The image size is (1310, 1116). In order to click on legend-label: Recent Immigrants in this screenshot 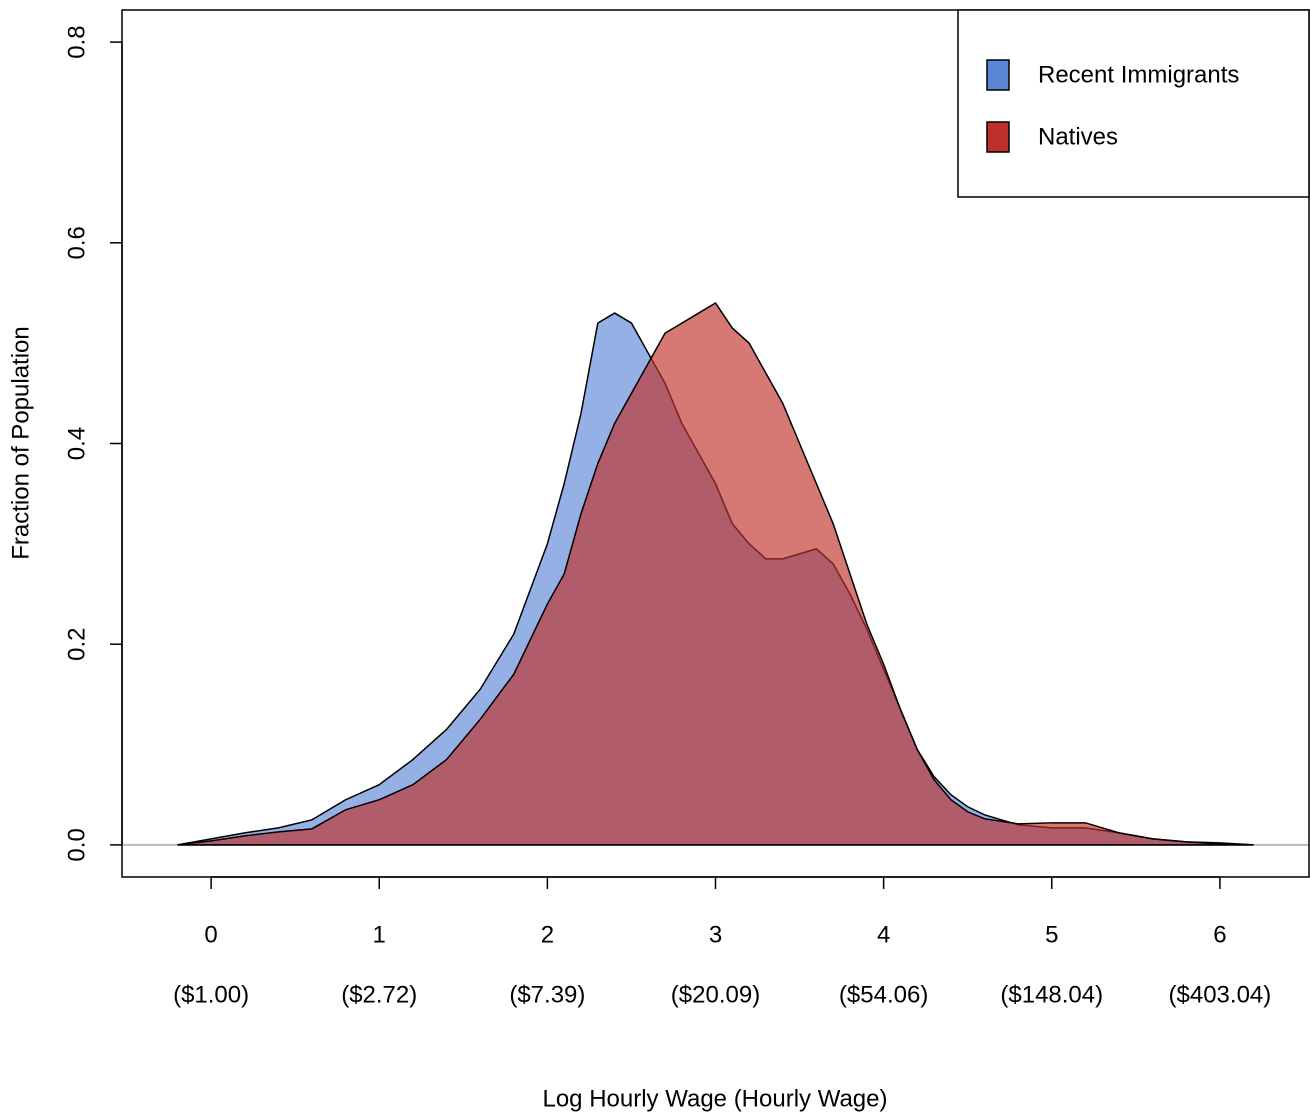, I will do `click(1138, 74)`.